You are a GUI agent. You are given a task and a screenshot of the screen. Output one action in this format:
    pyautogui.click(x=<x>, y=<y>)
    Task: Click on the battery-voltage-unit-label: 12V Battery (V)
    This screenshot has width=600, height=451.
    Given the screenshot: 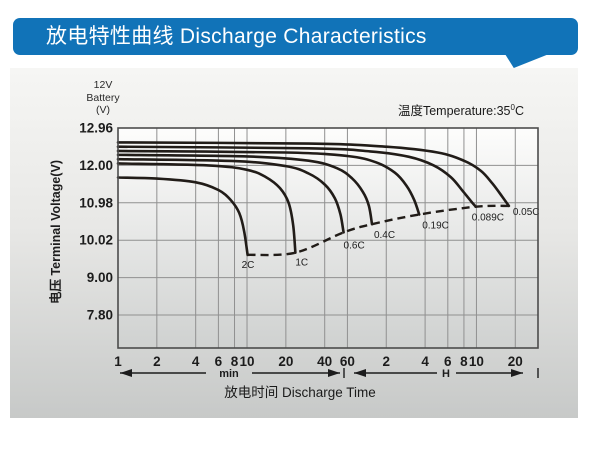 What is the action you would take?
    pyautogui.click(x=103, y=98)
    